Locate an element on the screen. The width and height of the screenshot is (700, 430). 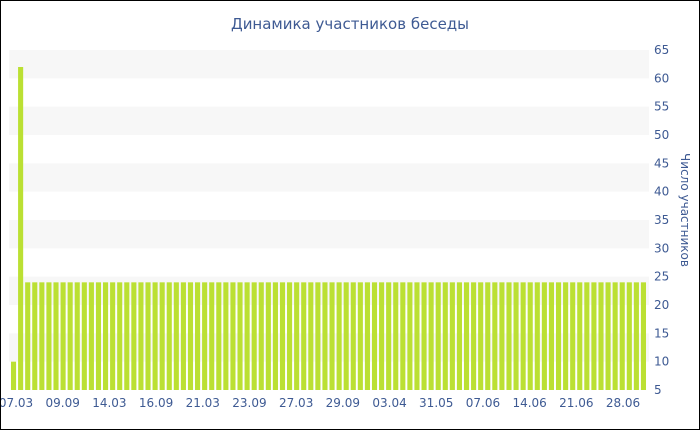
x-tick-label: 16.09 is located at coordinates (156, 403).